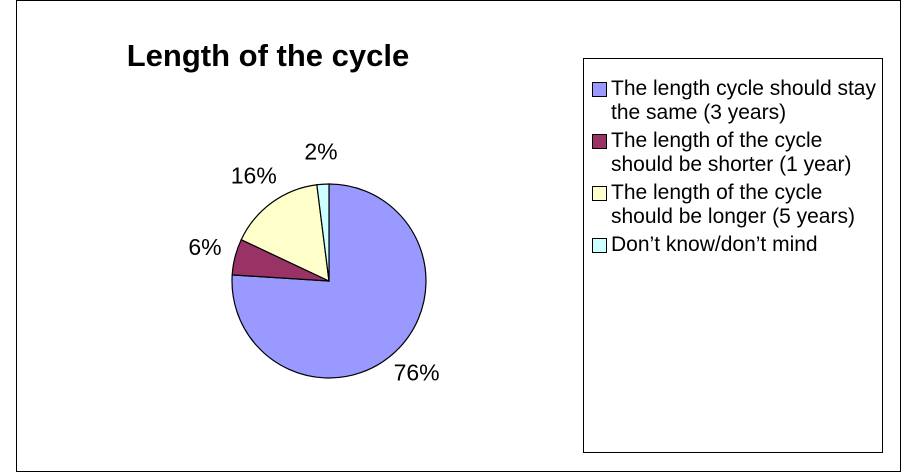 This screenshot has height=472, width=901. I want to click on legend-item: Don’t know/don’t mind, so click(734, 245).